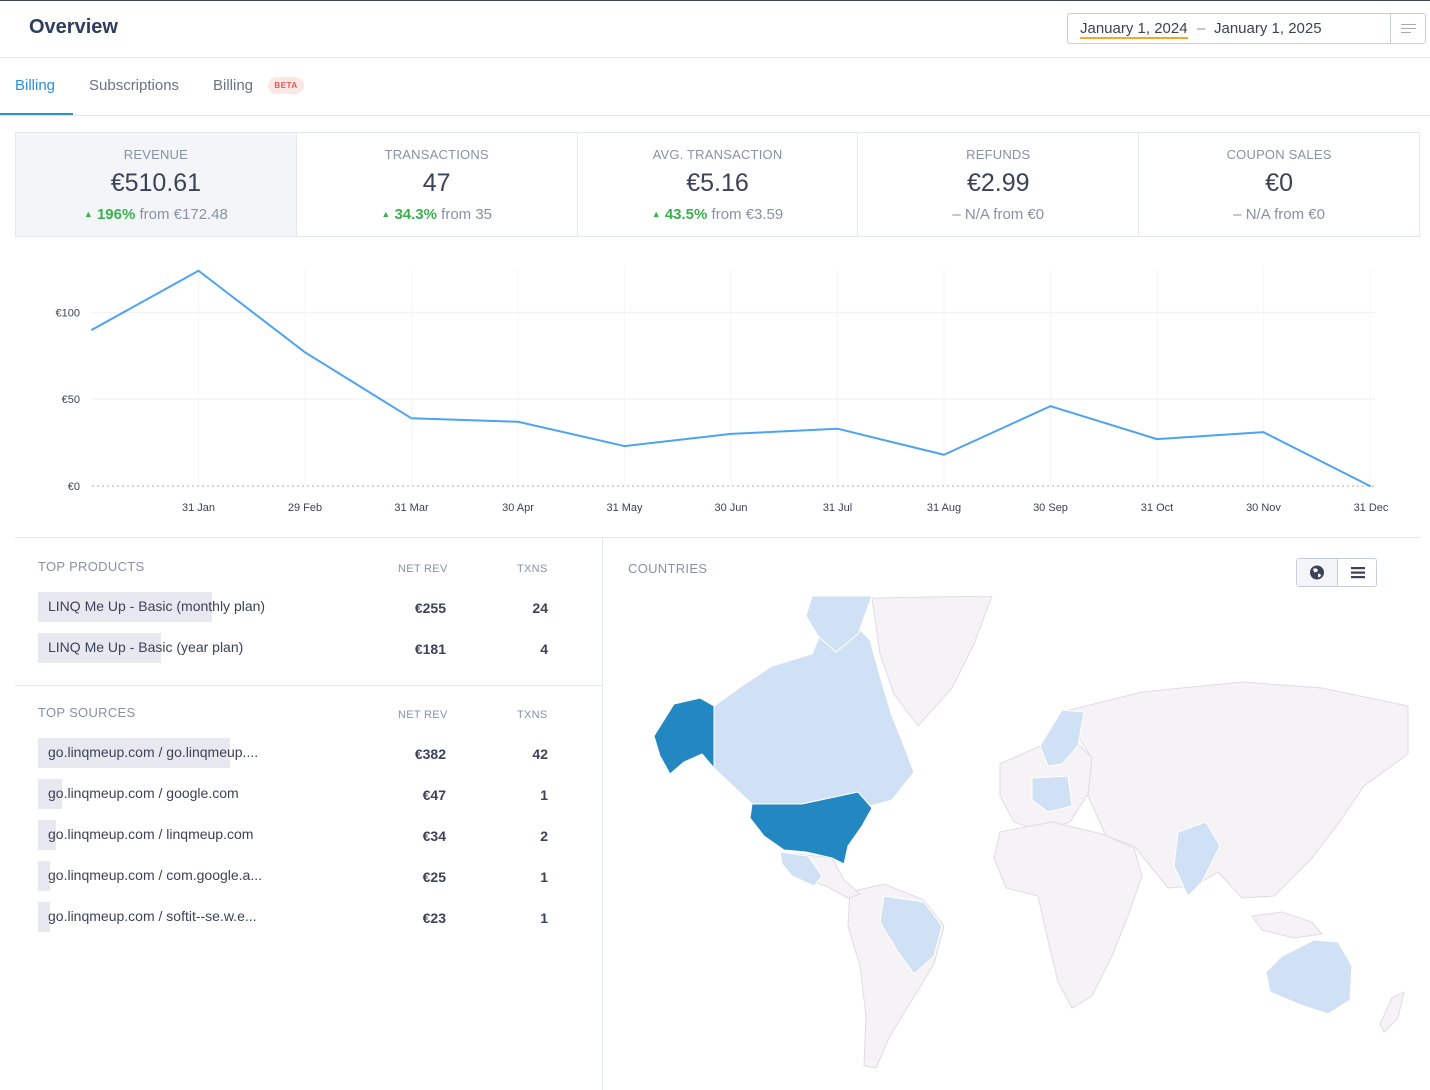 This screenshot has height=1090, width=1430. I want to click on kpi-coupon-sales: COUPON SALES €0 – N/A from €0, so click(1279, 184).